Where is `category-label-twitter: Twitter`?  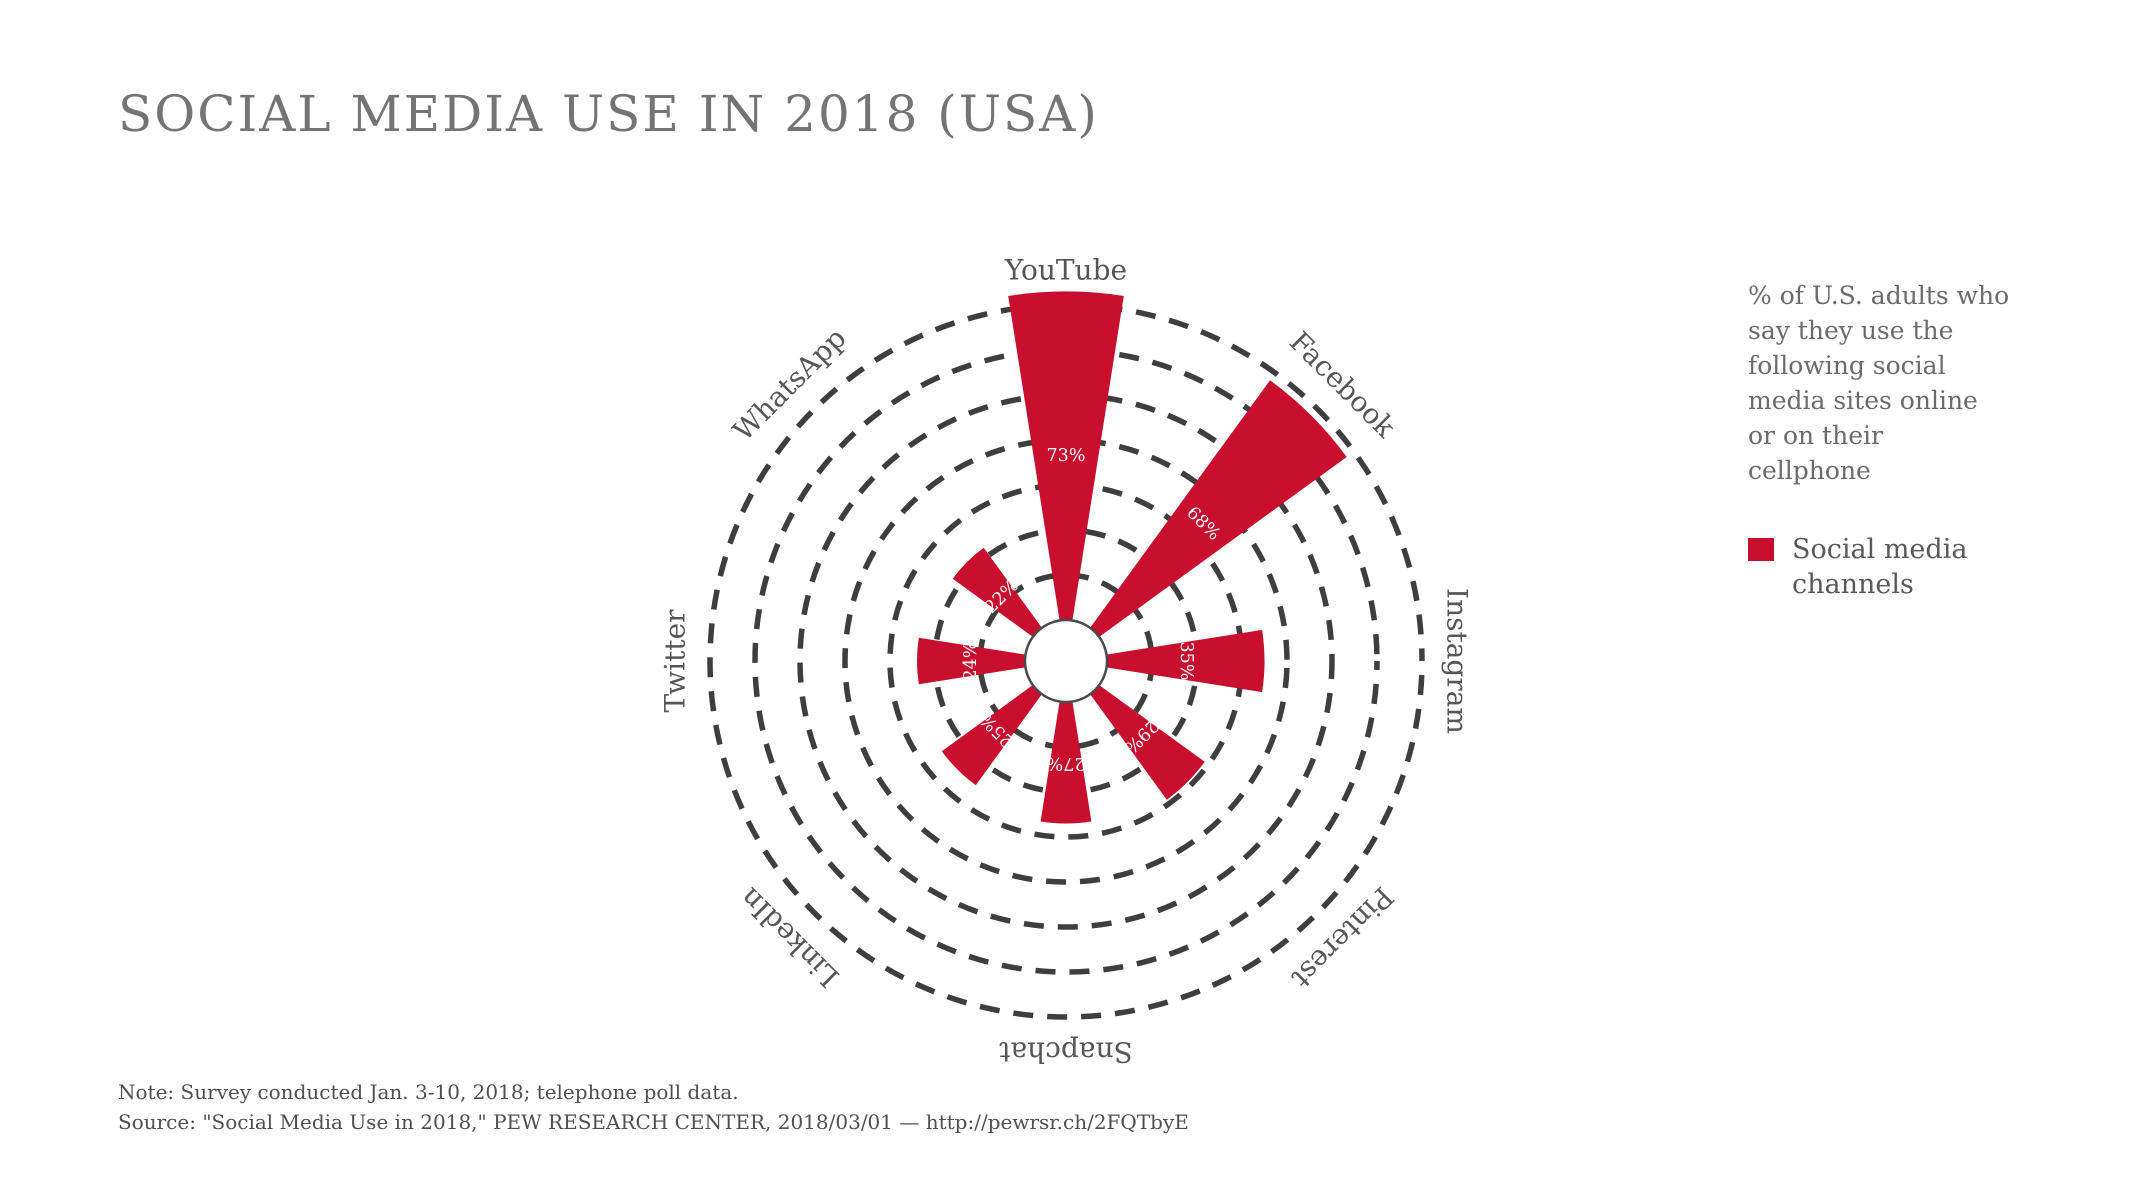
category-label-twitter: Twitter is located at coordinates (675, 661).